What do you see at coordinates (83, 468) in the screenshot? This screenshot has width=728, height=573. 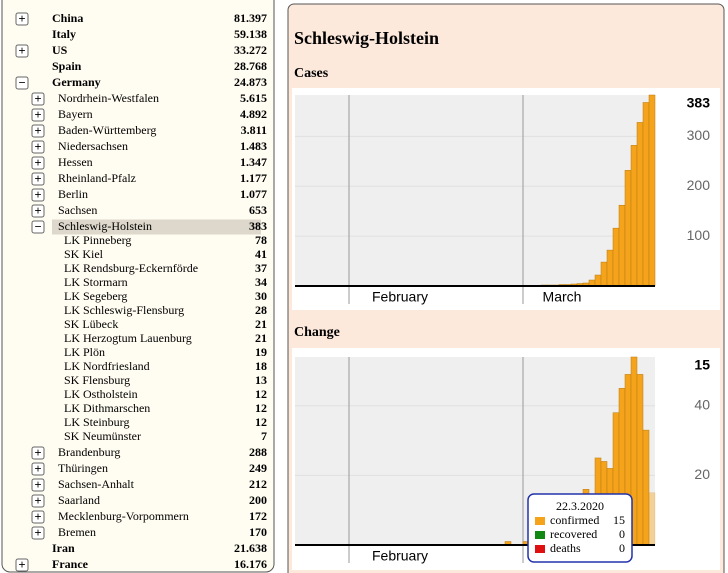 I see `row-label: Thüringen` at bounding box center [83, 468].